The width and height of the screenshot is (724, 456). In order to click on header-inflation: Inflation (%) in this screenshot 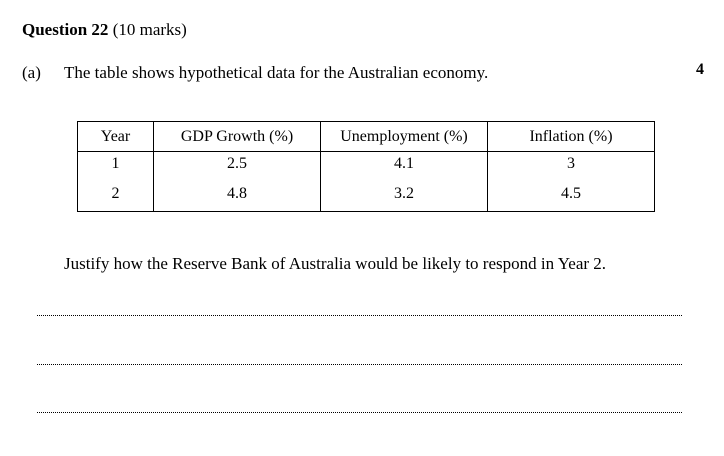, I will do `click(571, 136)`.